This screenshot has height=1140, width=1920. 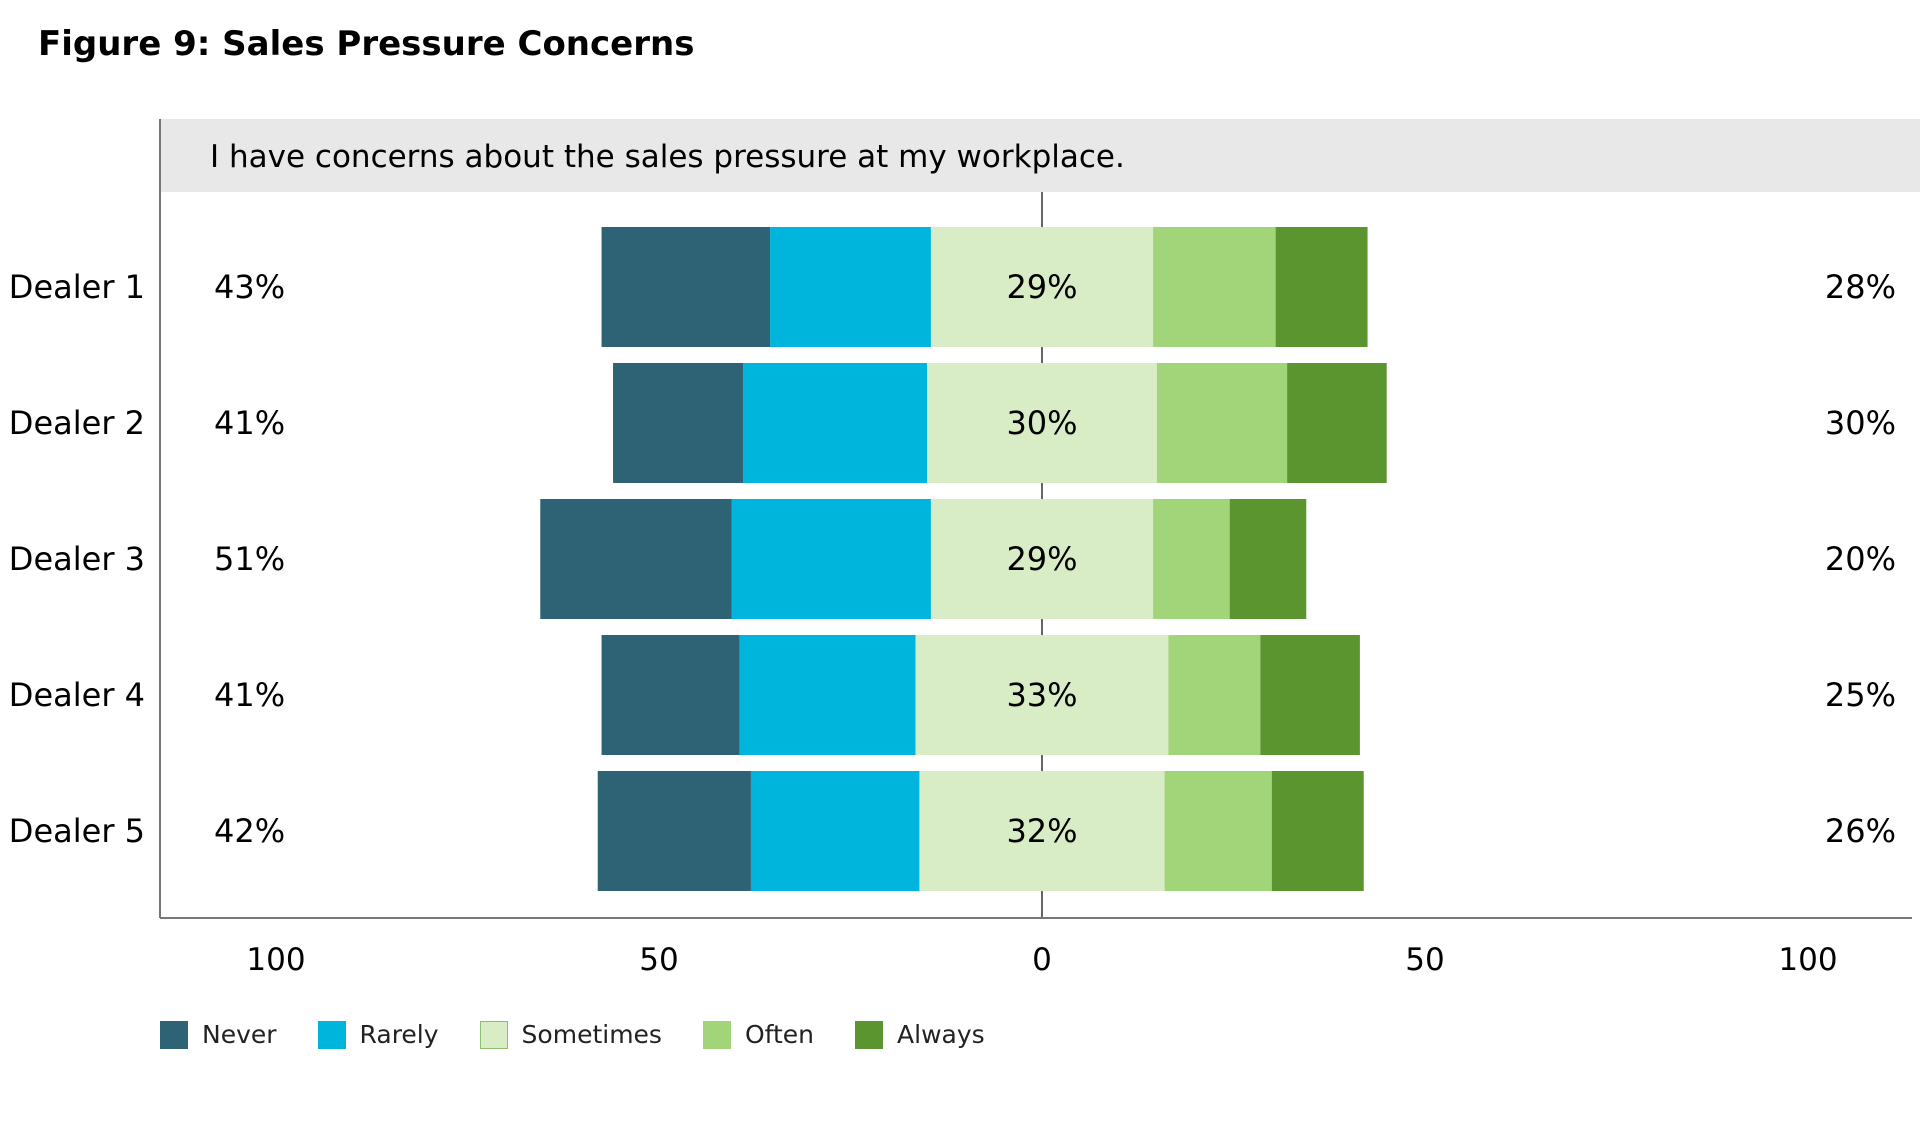 I want to click on category-label: Dealer 5, so click(x=77, y=831).